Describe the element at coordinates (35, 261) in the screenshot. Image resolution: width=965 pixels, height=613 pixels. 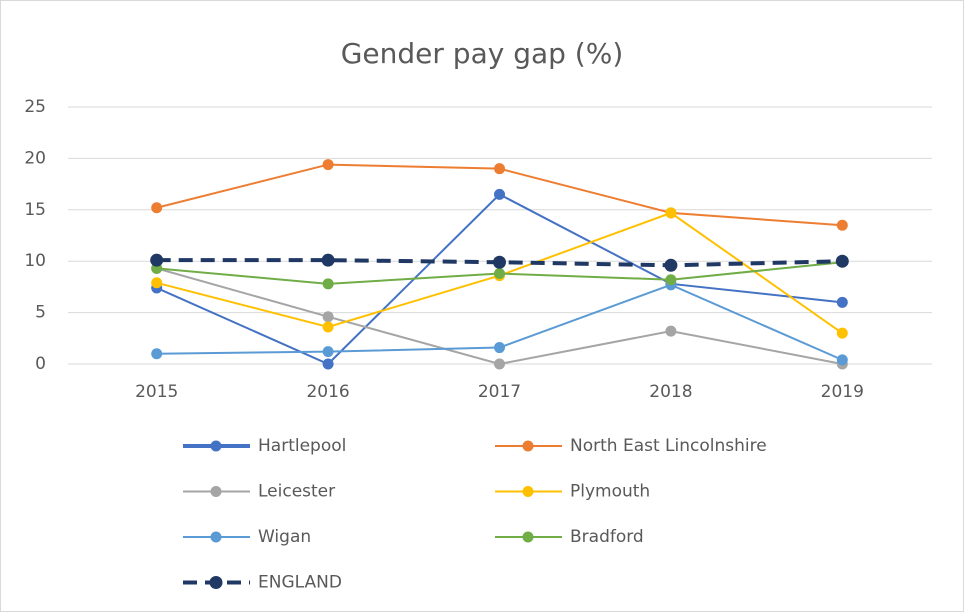
I see `y-tick-label: 10` at that location.